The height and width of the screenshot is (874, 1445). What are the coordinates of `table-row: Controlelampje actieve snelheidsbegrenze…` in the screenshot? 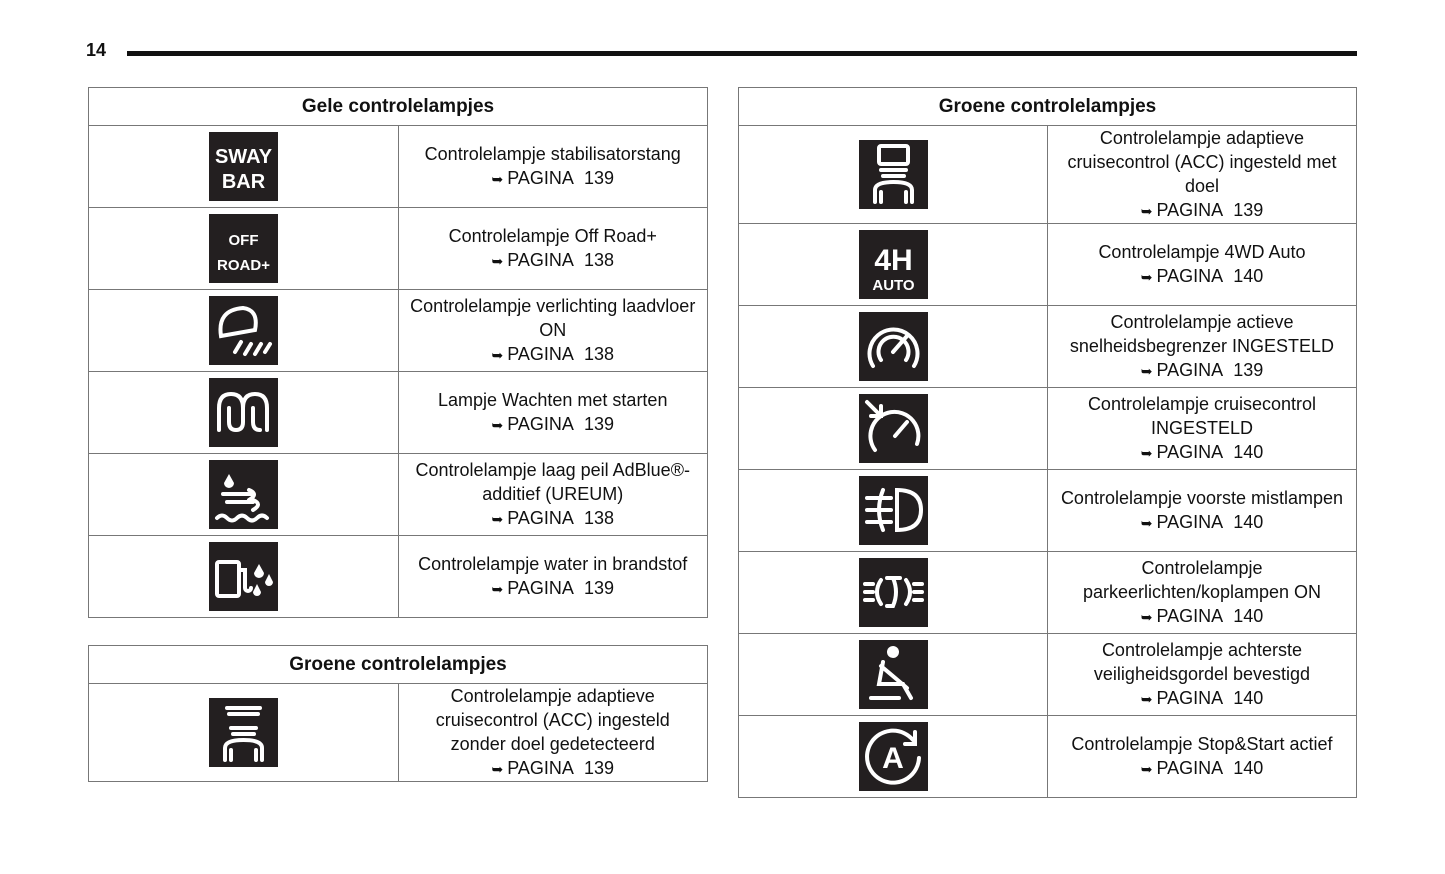 It's located at (1047, 346).